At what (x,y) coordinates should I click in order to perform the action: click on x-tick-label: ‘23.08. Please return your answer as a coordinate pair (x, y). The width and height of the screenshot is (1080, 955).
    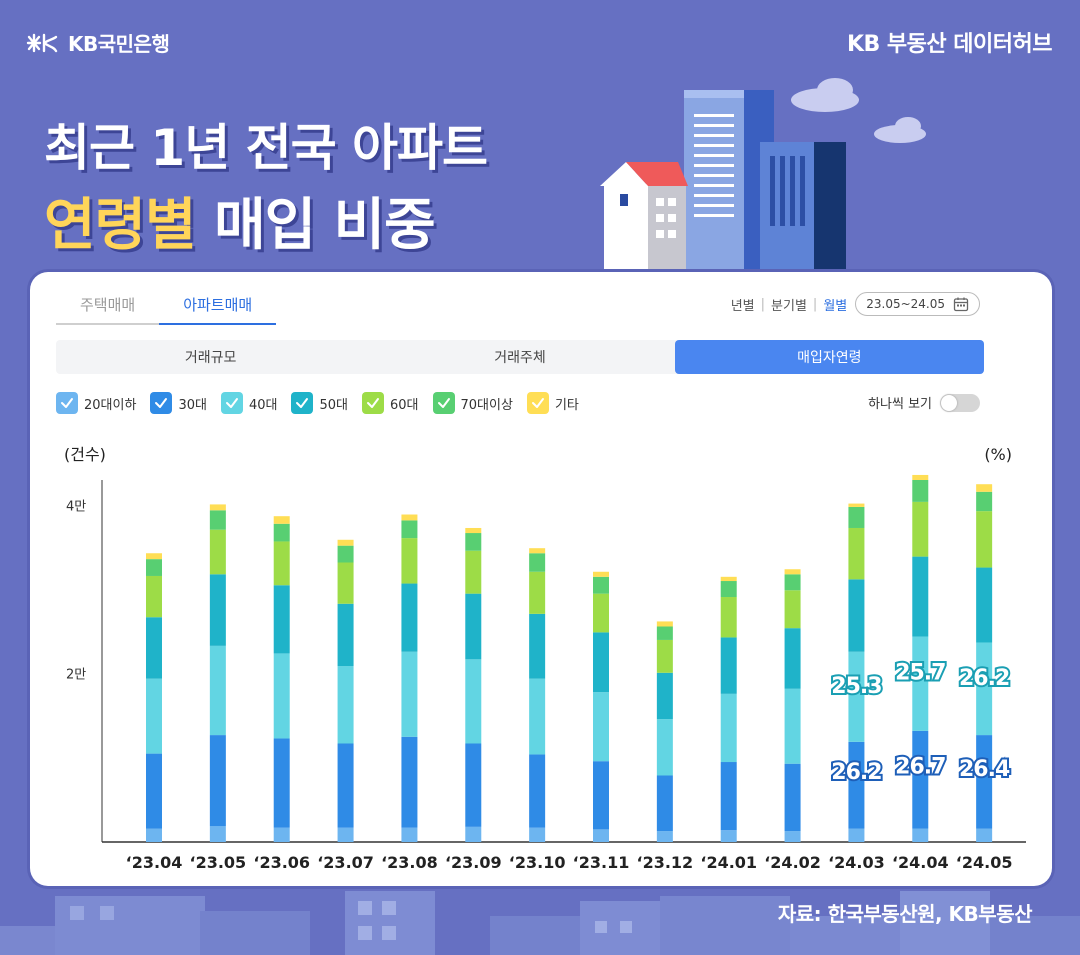
    Looking at the image, I should click on (409, 862).